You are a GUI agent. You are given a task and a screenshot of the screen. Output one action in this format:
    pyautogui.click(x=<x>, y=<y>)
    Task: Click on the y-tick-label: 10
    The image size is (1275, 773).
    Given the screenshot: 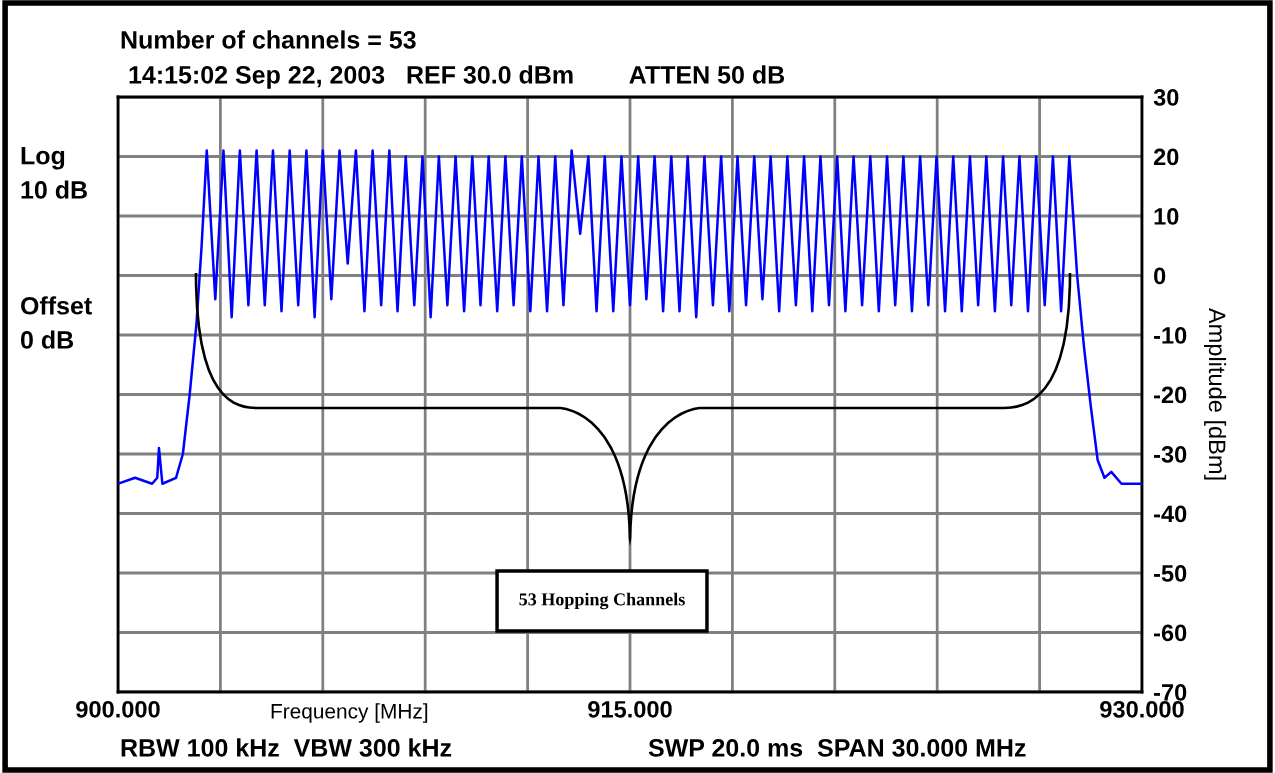 What is the action you would take?
    pyautogui.click(x=1166, y=216)
    